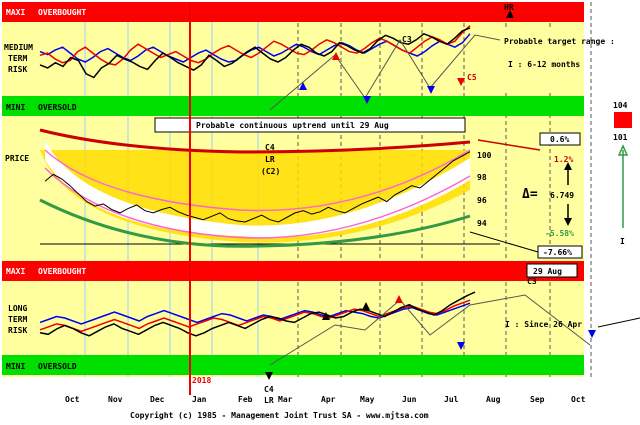 This screenshot has height=425, width=640. I want to click on medium-term-risk-label-1: MEDIUM, so click(18, 47).